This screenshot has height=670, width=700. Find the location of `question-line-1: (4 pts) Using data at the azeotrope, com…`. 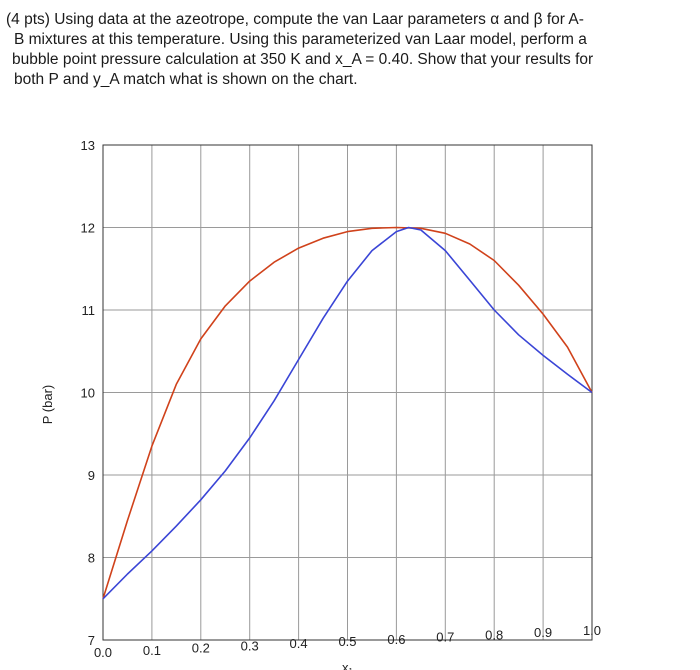

question-line-1: (4 pts) Using data at the azeotrope, com… is located at coordinates (295, 19).